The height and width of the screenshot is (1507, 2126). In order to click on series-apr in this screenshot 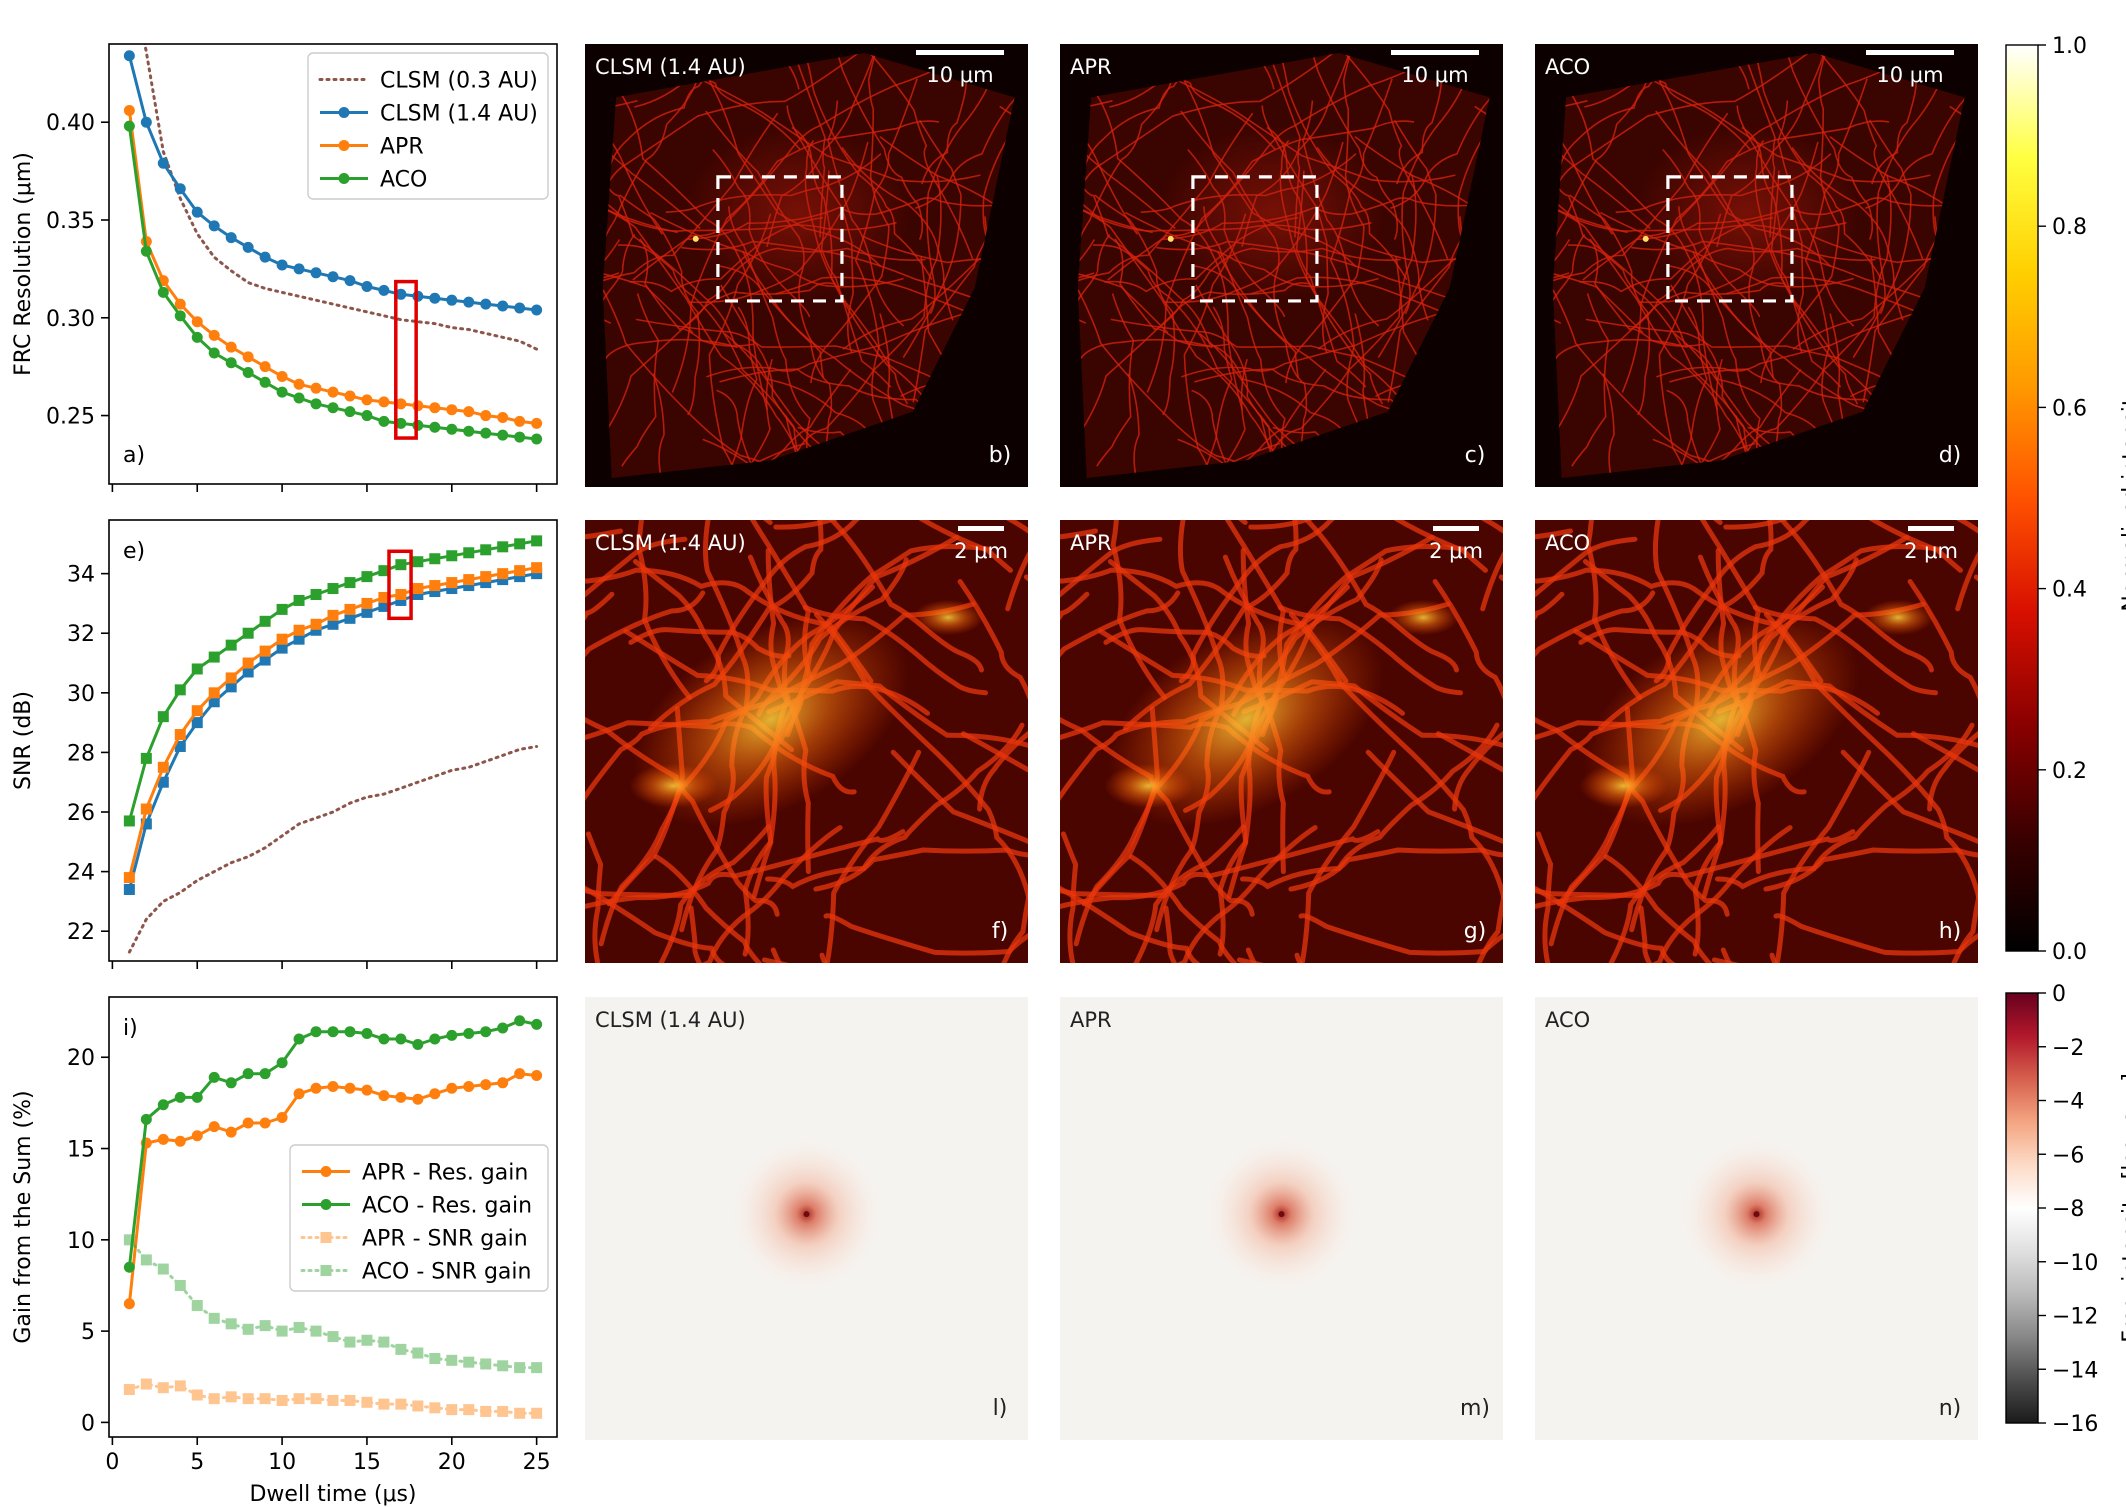, I will do `click(333, 266)`.